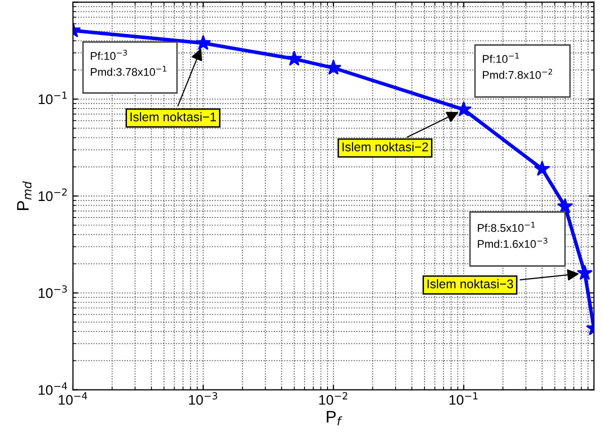 This screenshot has height=440, width=603. Describe the element at coordinates (464, 398) in the screenshot. I see `x-tick-label: 10$^{−1}$` at that location.